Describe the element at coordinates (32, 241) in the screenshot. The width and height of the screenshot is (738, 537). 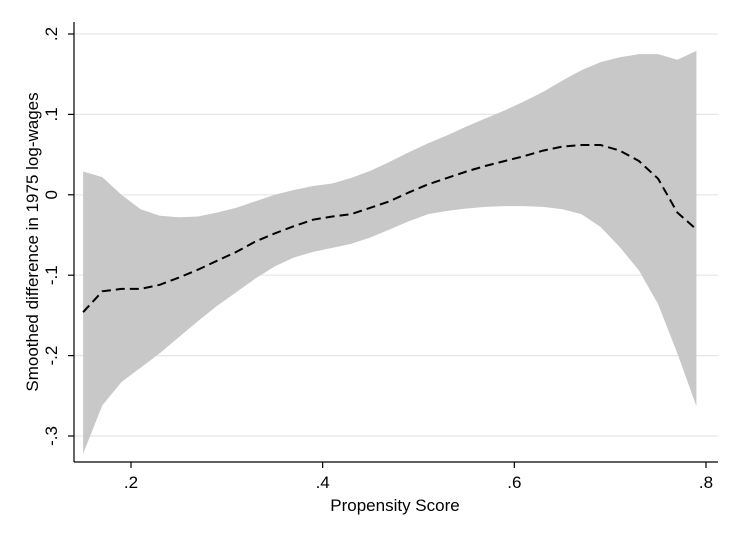
I see `y-axis-title: Smoothed difference in 1975 log-wages` at that location.